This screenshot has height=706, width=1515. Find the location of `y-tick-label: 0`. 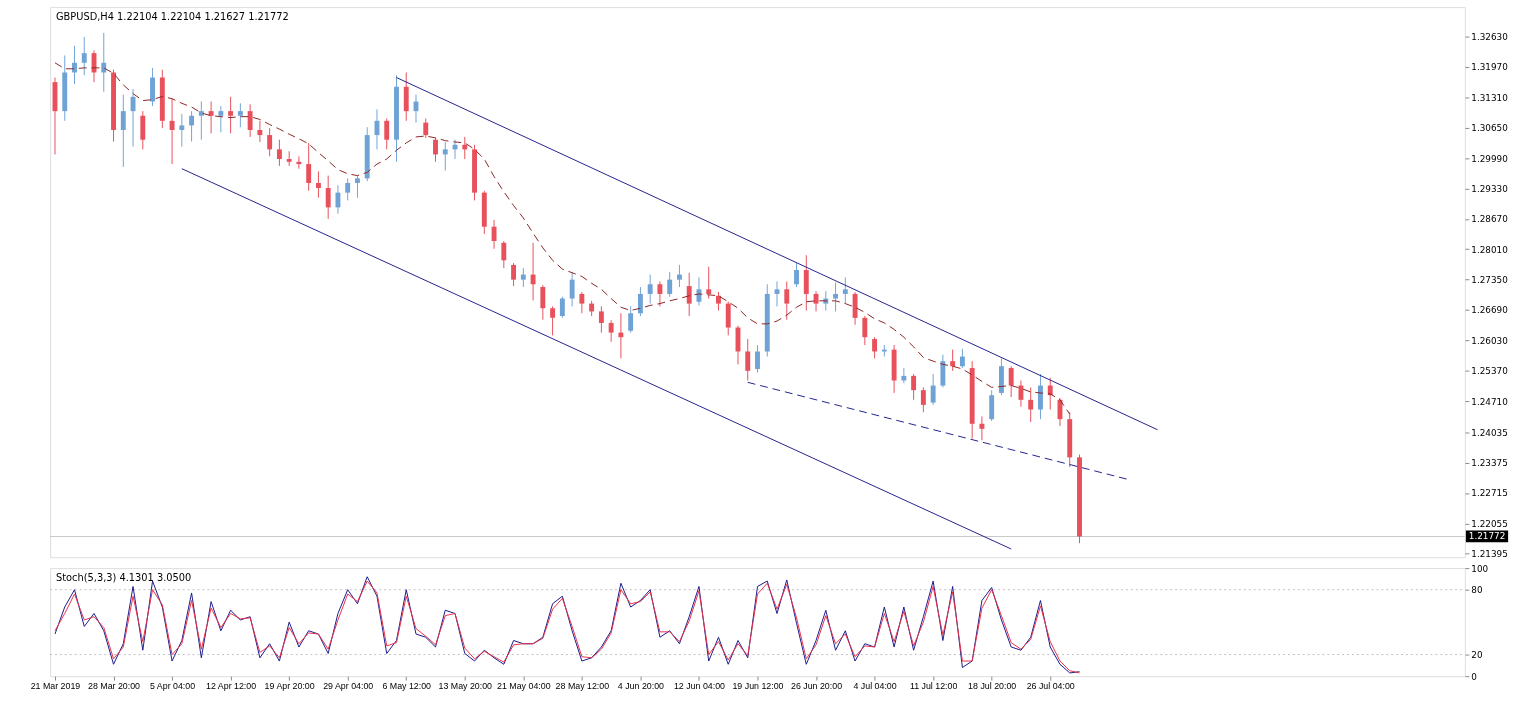

y-tick-label: 0 is located at coordinates (1474, 676).